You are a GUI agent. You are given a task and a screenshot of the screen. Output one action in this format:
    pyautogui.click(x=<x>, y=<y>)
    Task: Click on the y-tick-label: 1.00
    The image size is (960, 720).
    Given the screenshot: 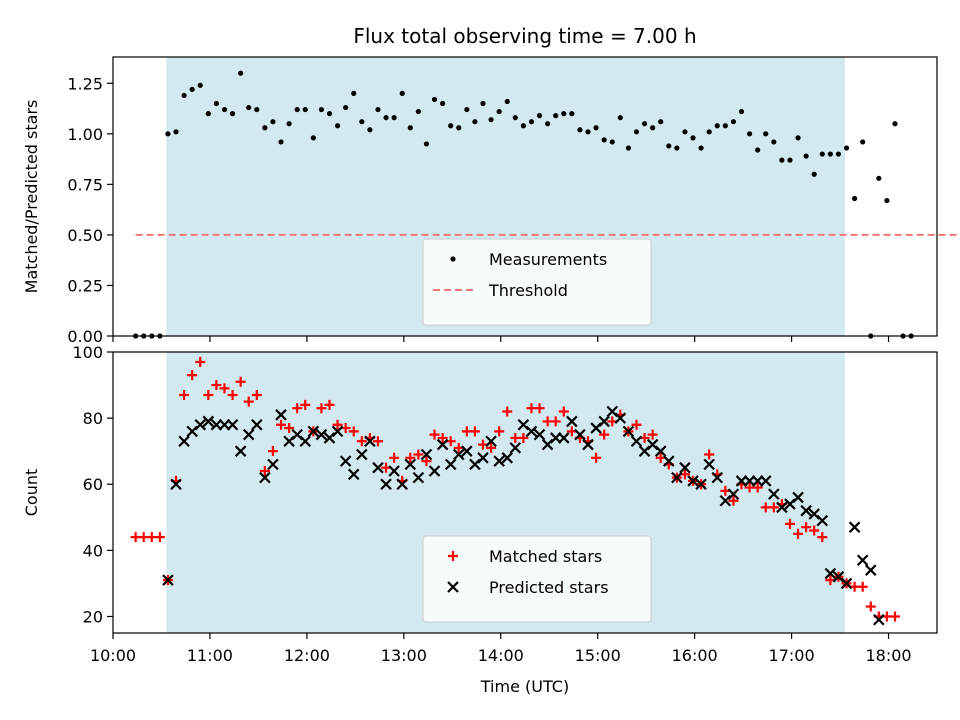 What is the action you would take?
    pyautogui.click(x=85, y=134)
    